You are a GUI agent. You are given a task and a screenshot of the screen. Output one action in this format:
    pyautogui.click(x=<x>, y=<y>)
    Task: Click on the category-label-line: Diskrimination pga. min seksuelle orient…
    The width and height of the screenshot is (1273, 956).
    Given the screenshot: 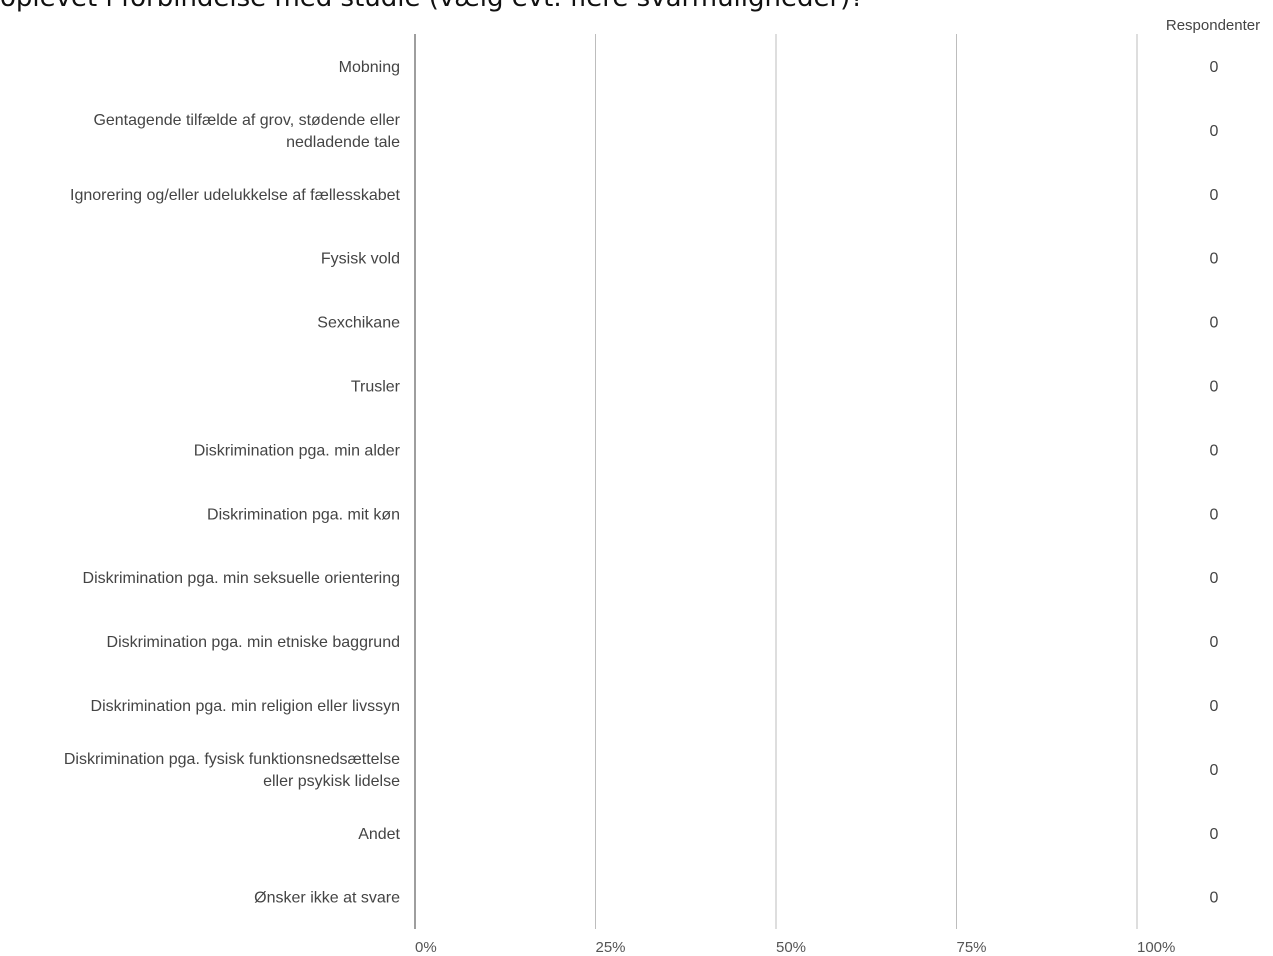 What is the action you would take?
    pyautogui.click(x=241, y=578)
    